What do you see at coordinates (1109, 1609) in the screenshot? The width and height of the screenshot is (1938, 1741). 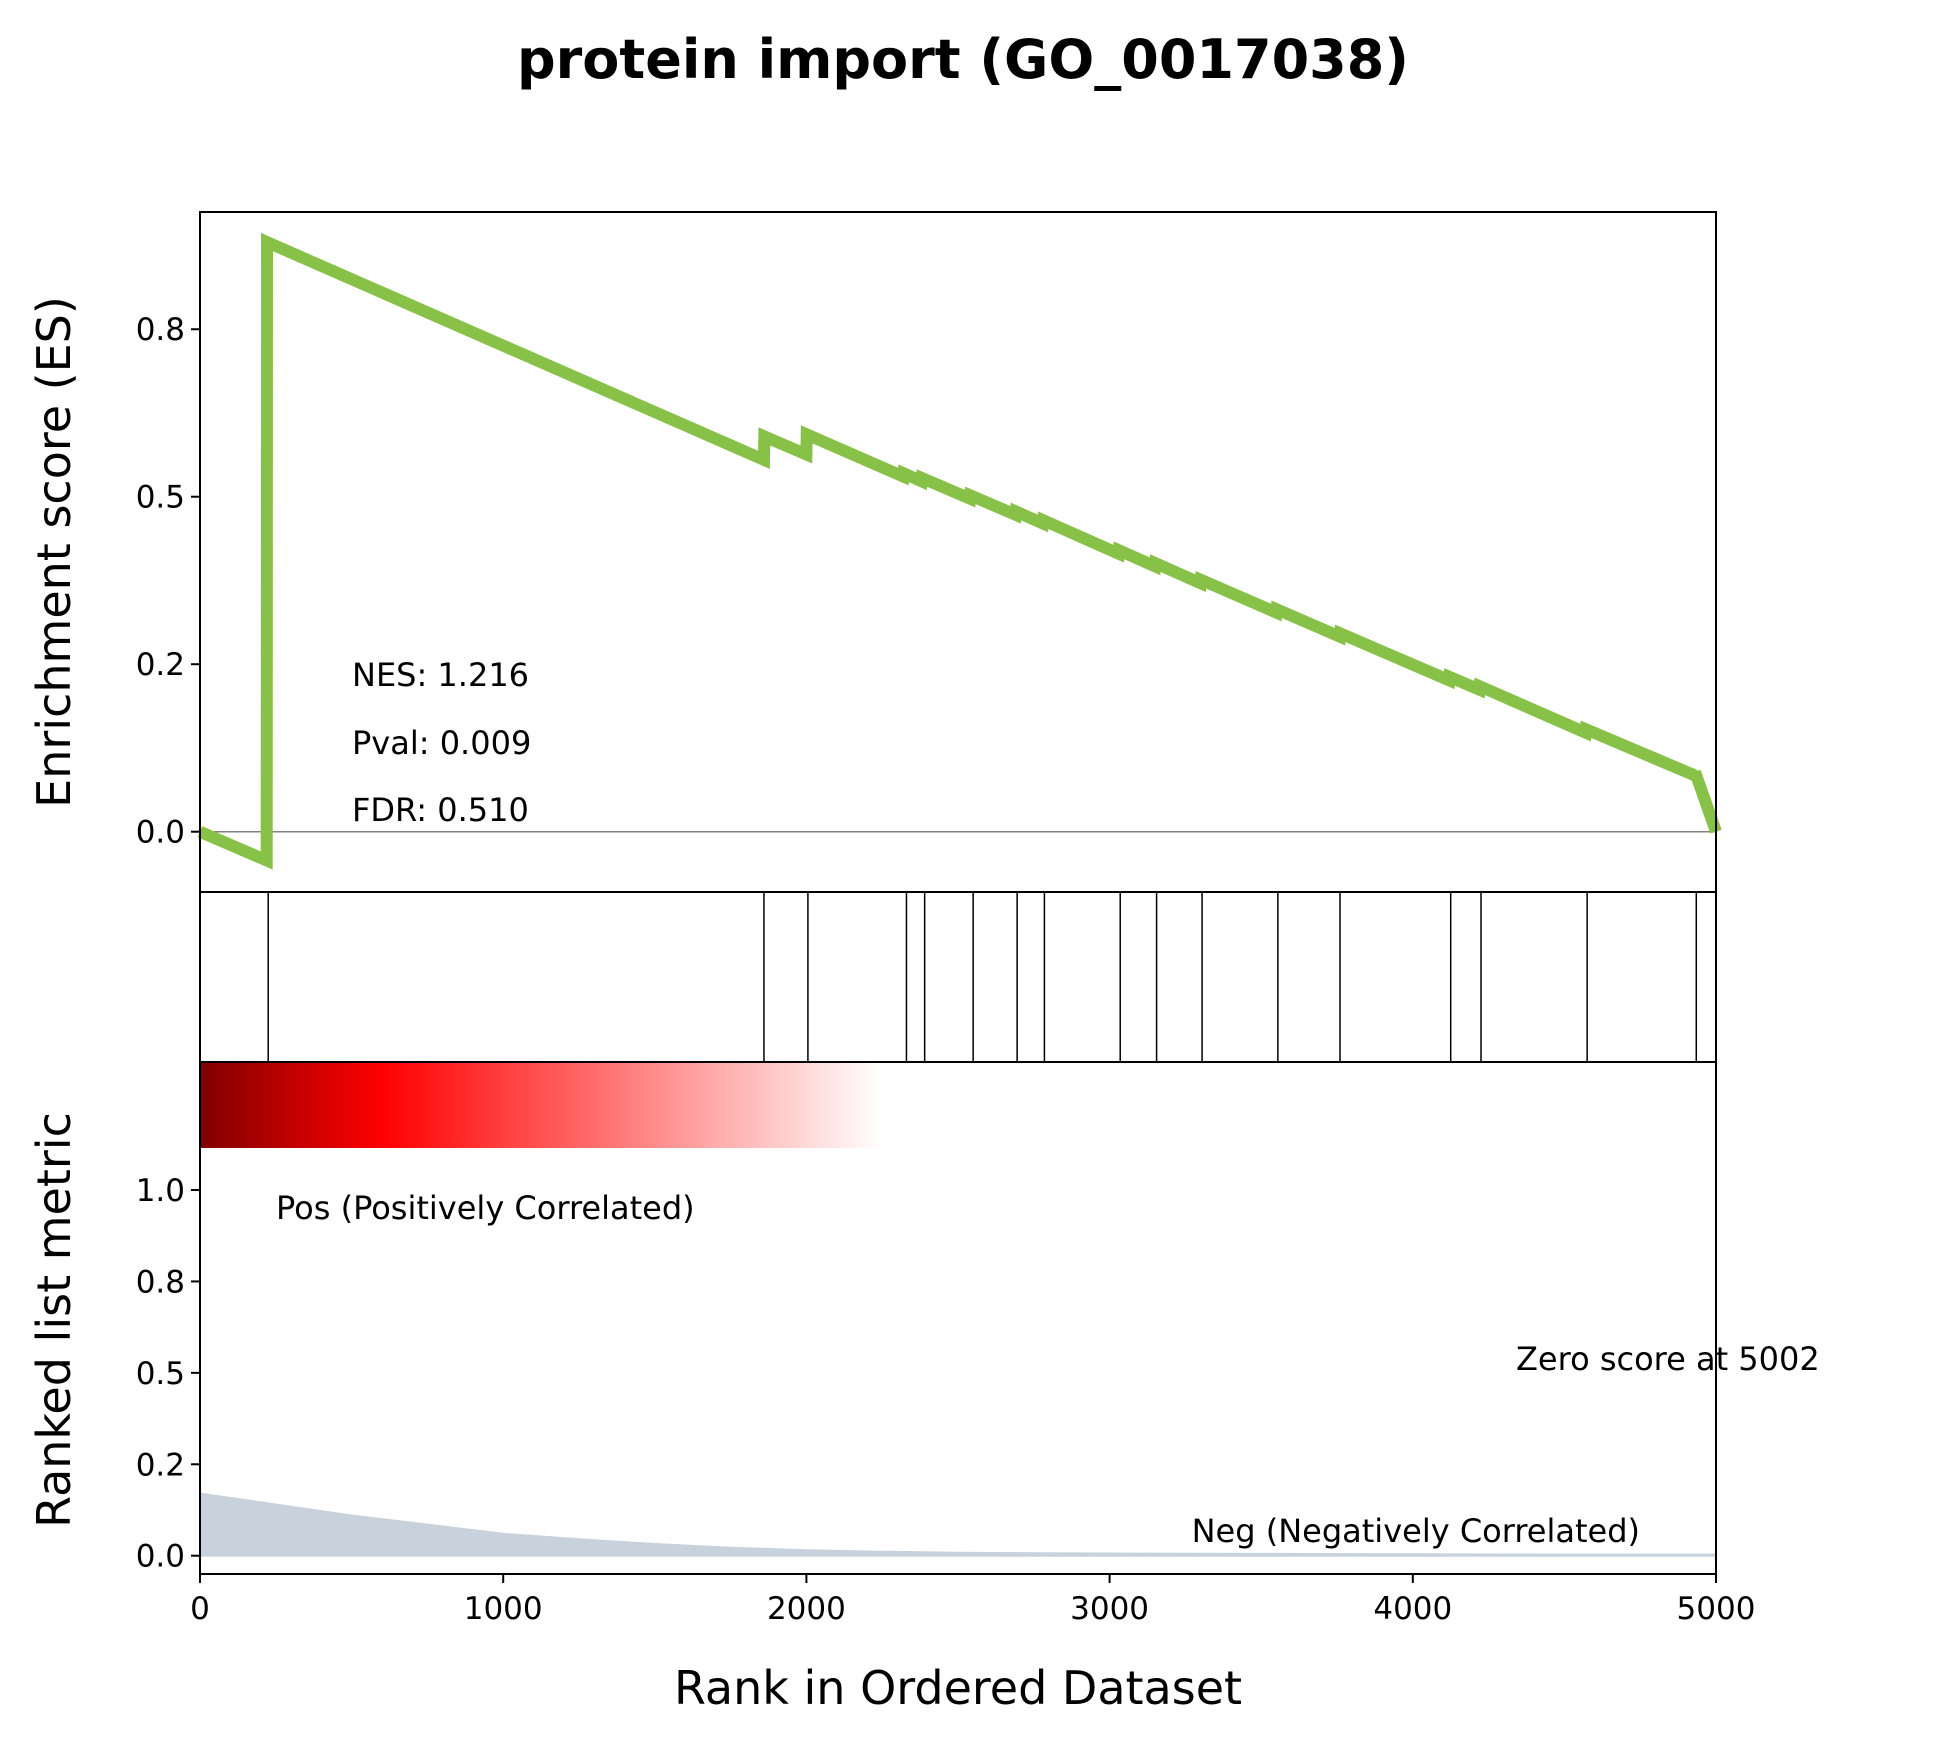 I see `x-tick-label: 3000` at bounding box center [1109, 1609].